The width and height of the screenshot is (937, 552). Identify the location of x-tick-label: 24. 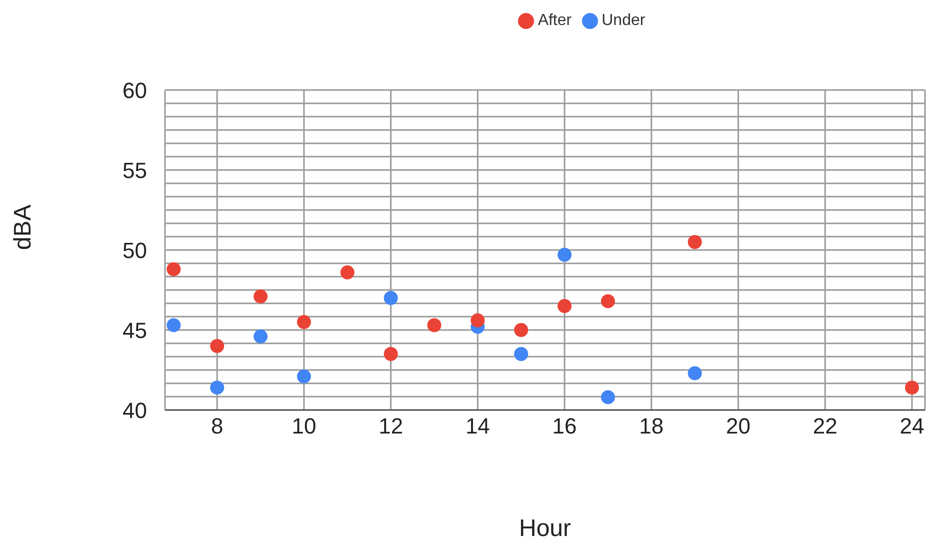
(912, 426).